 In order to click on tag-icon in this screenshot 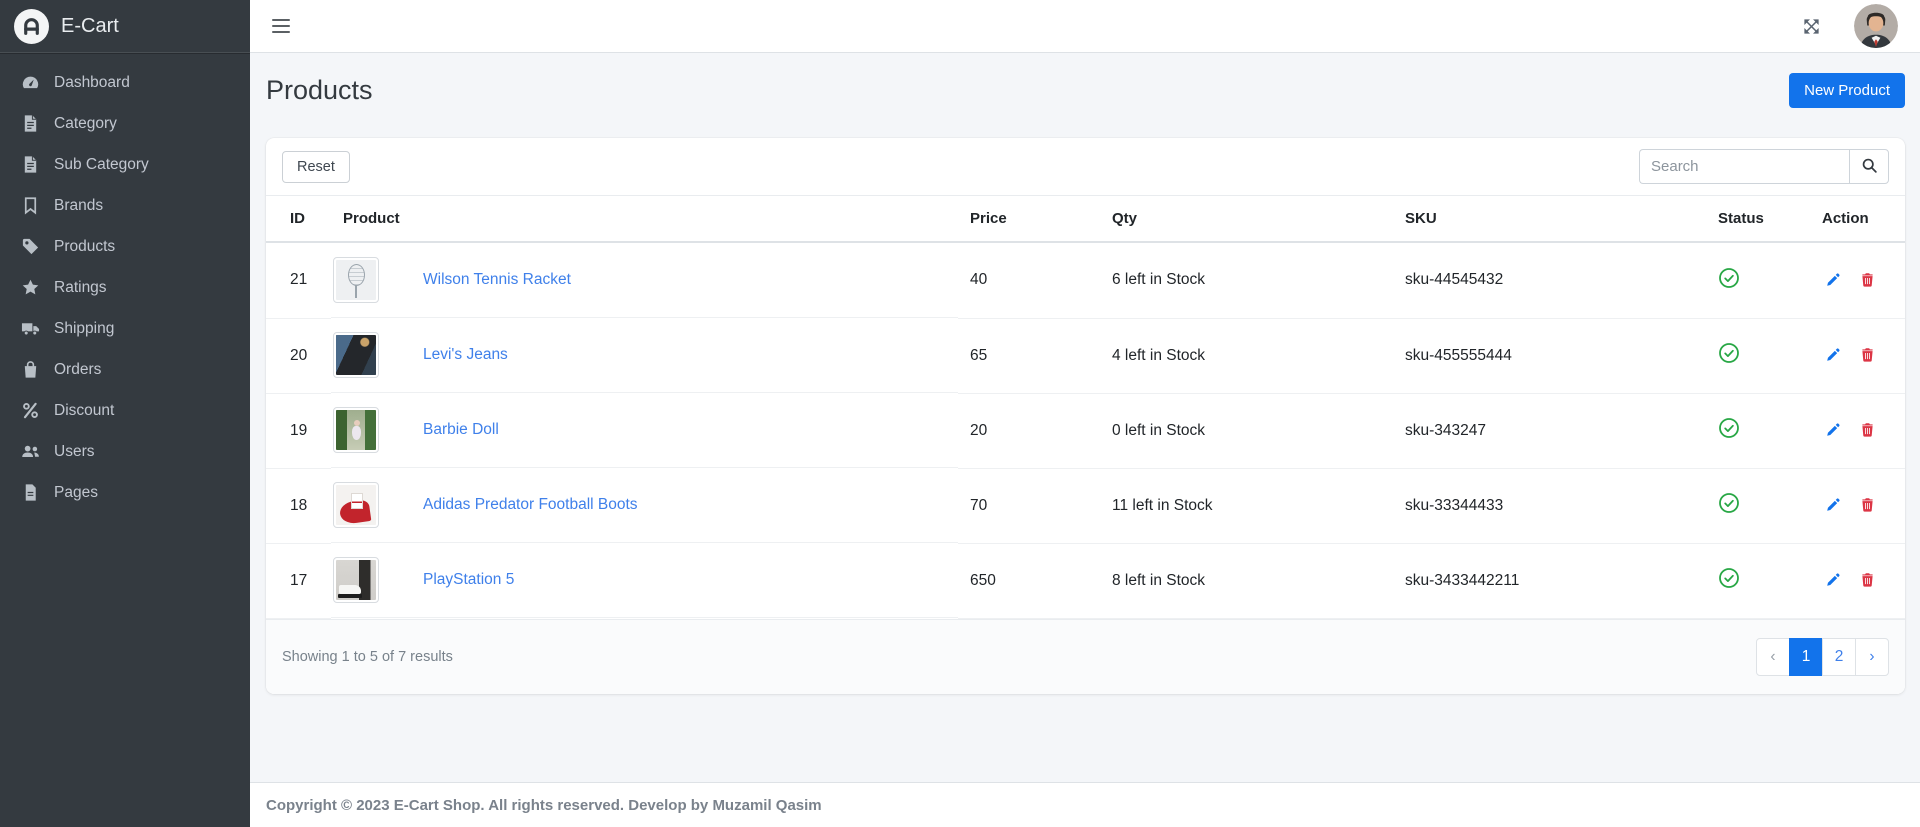, I will do `click(30, 247)`.